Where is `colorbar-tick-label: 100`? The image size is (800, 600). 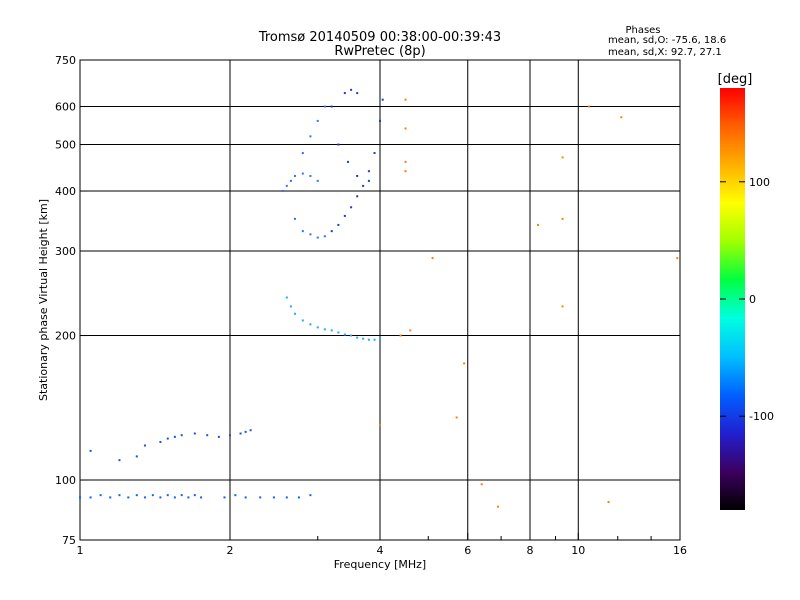 colorbar-tick-label: 100 is located at coordinates (759, 182).